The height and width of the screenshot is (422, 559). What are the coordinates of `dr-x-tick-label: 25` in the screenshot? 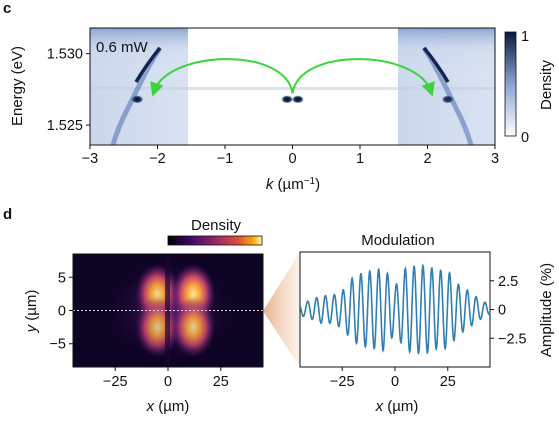 It's located at (448, 382).